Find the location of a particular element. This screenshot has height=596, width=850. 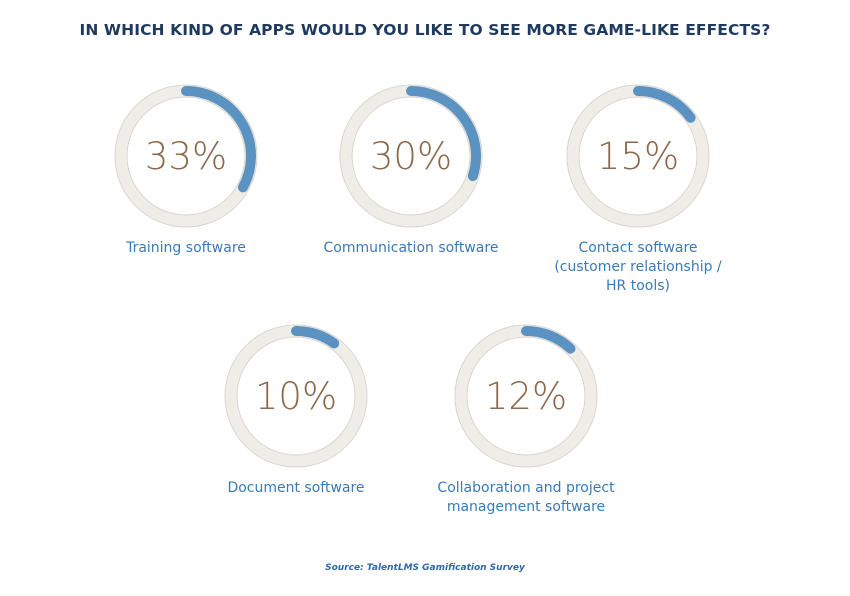

radial-gauge-4: 10% is located at coordinates (296, 396).